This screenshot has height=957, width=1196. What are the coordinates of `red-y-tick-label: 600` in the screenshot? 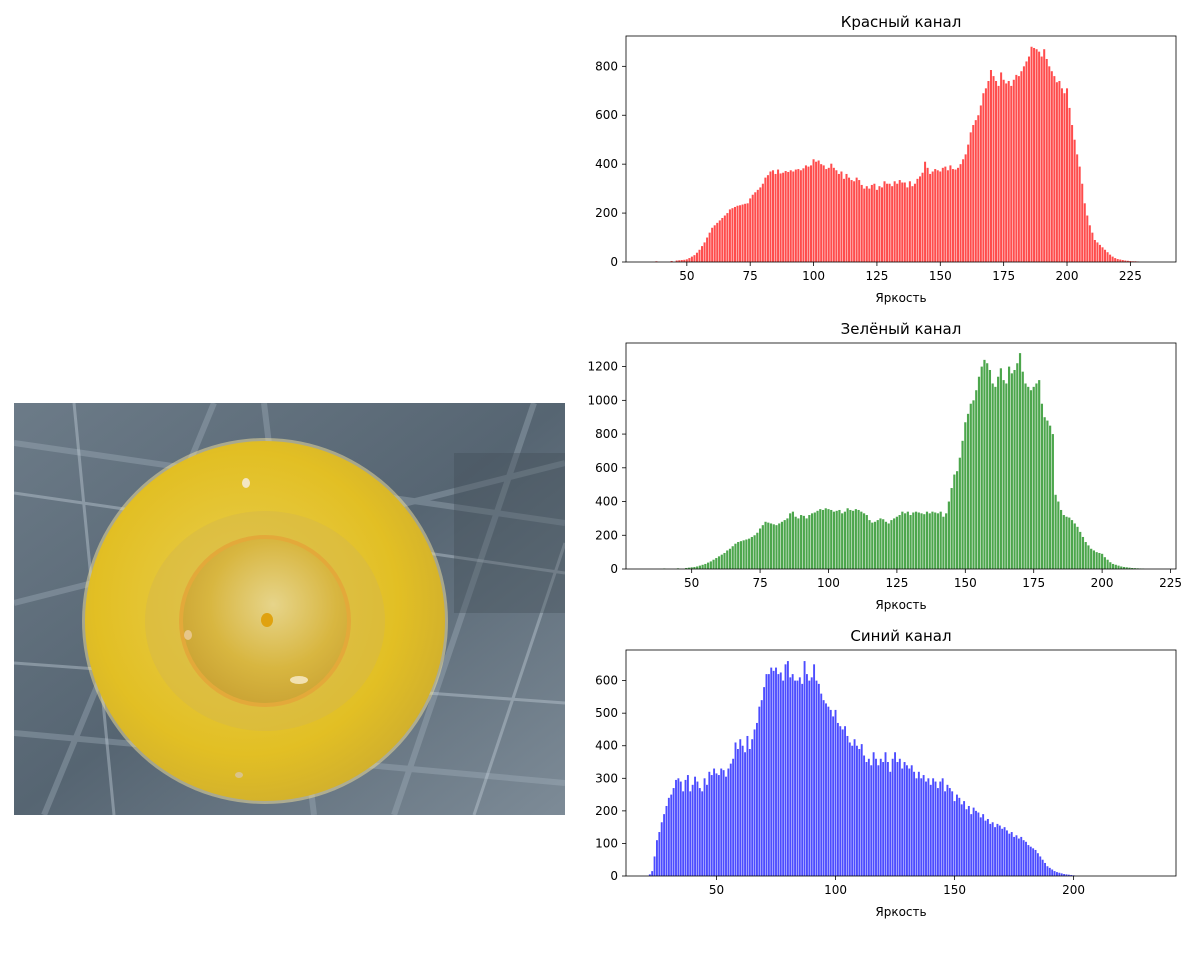 It's located at (606, 115).